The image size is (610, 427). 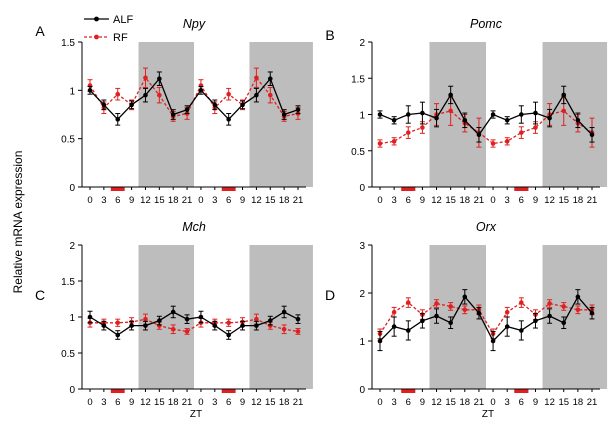 I want to click on dark-phase-band, so click(x=281, y=317).